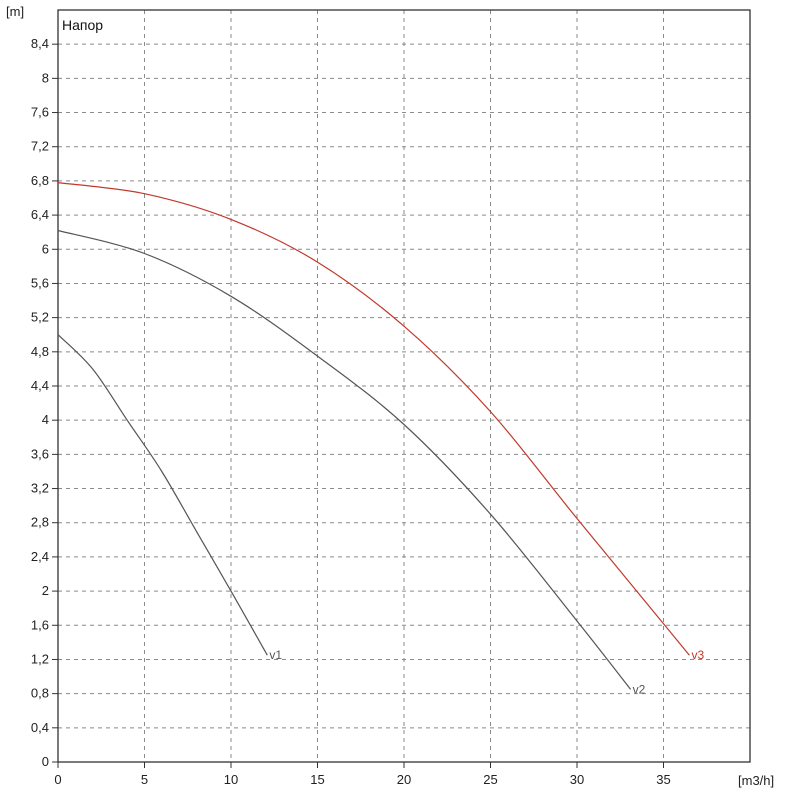  What do you see at coordinates (490, 779) in the screenshot?
I see `x-tick-label: 25` at bounding box center [490, 779].